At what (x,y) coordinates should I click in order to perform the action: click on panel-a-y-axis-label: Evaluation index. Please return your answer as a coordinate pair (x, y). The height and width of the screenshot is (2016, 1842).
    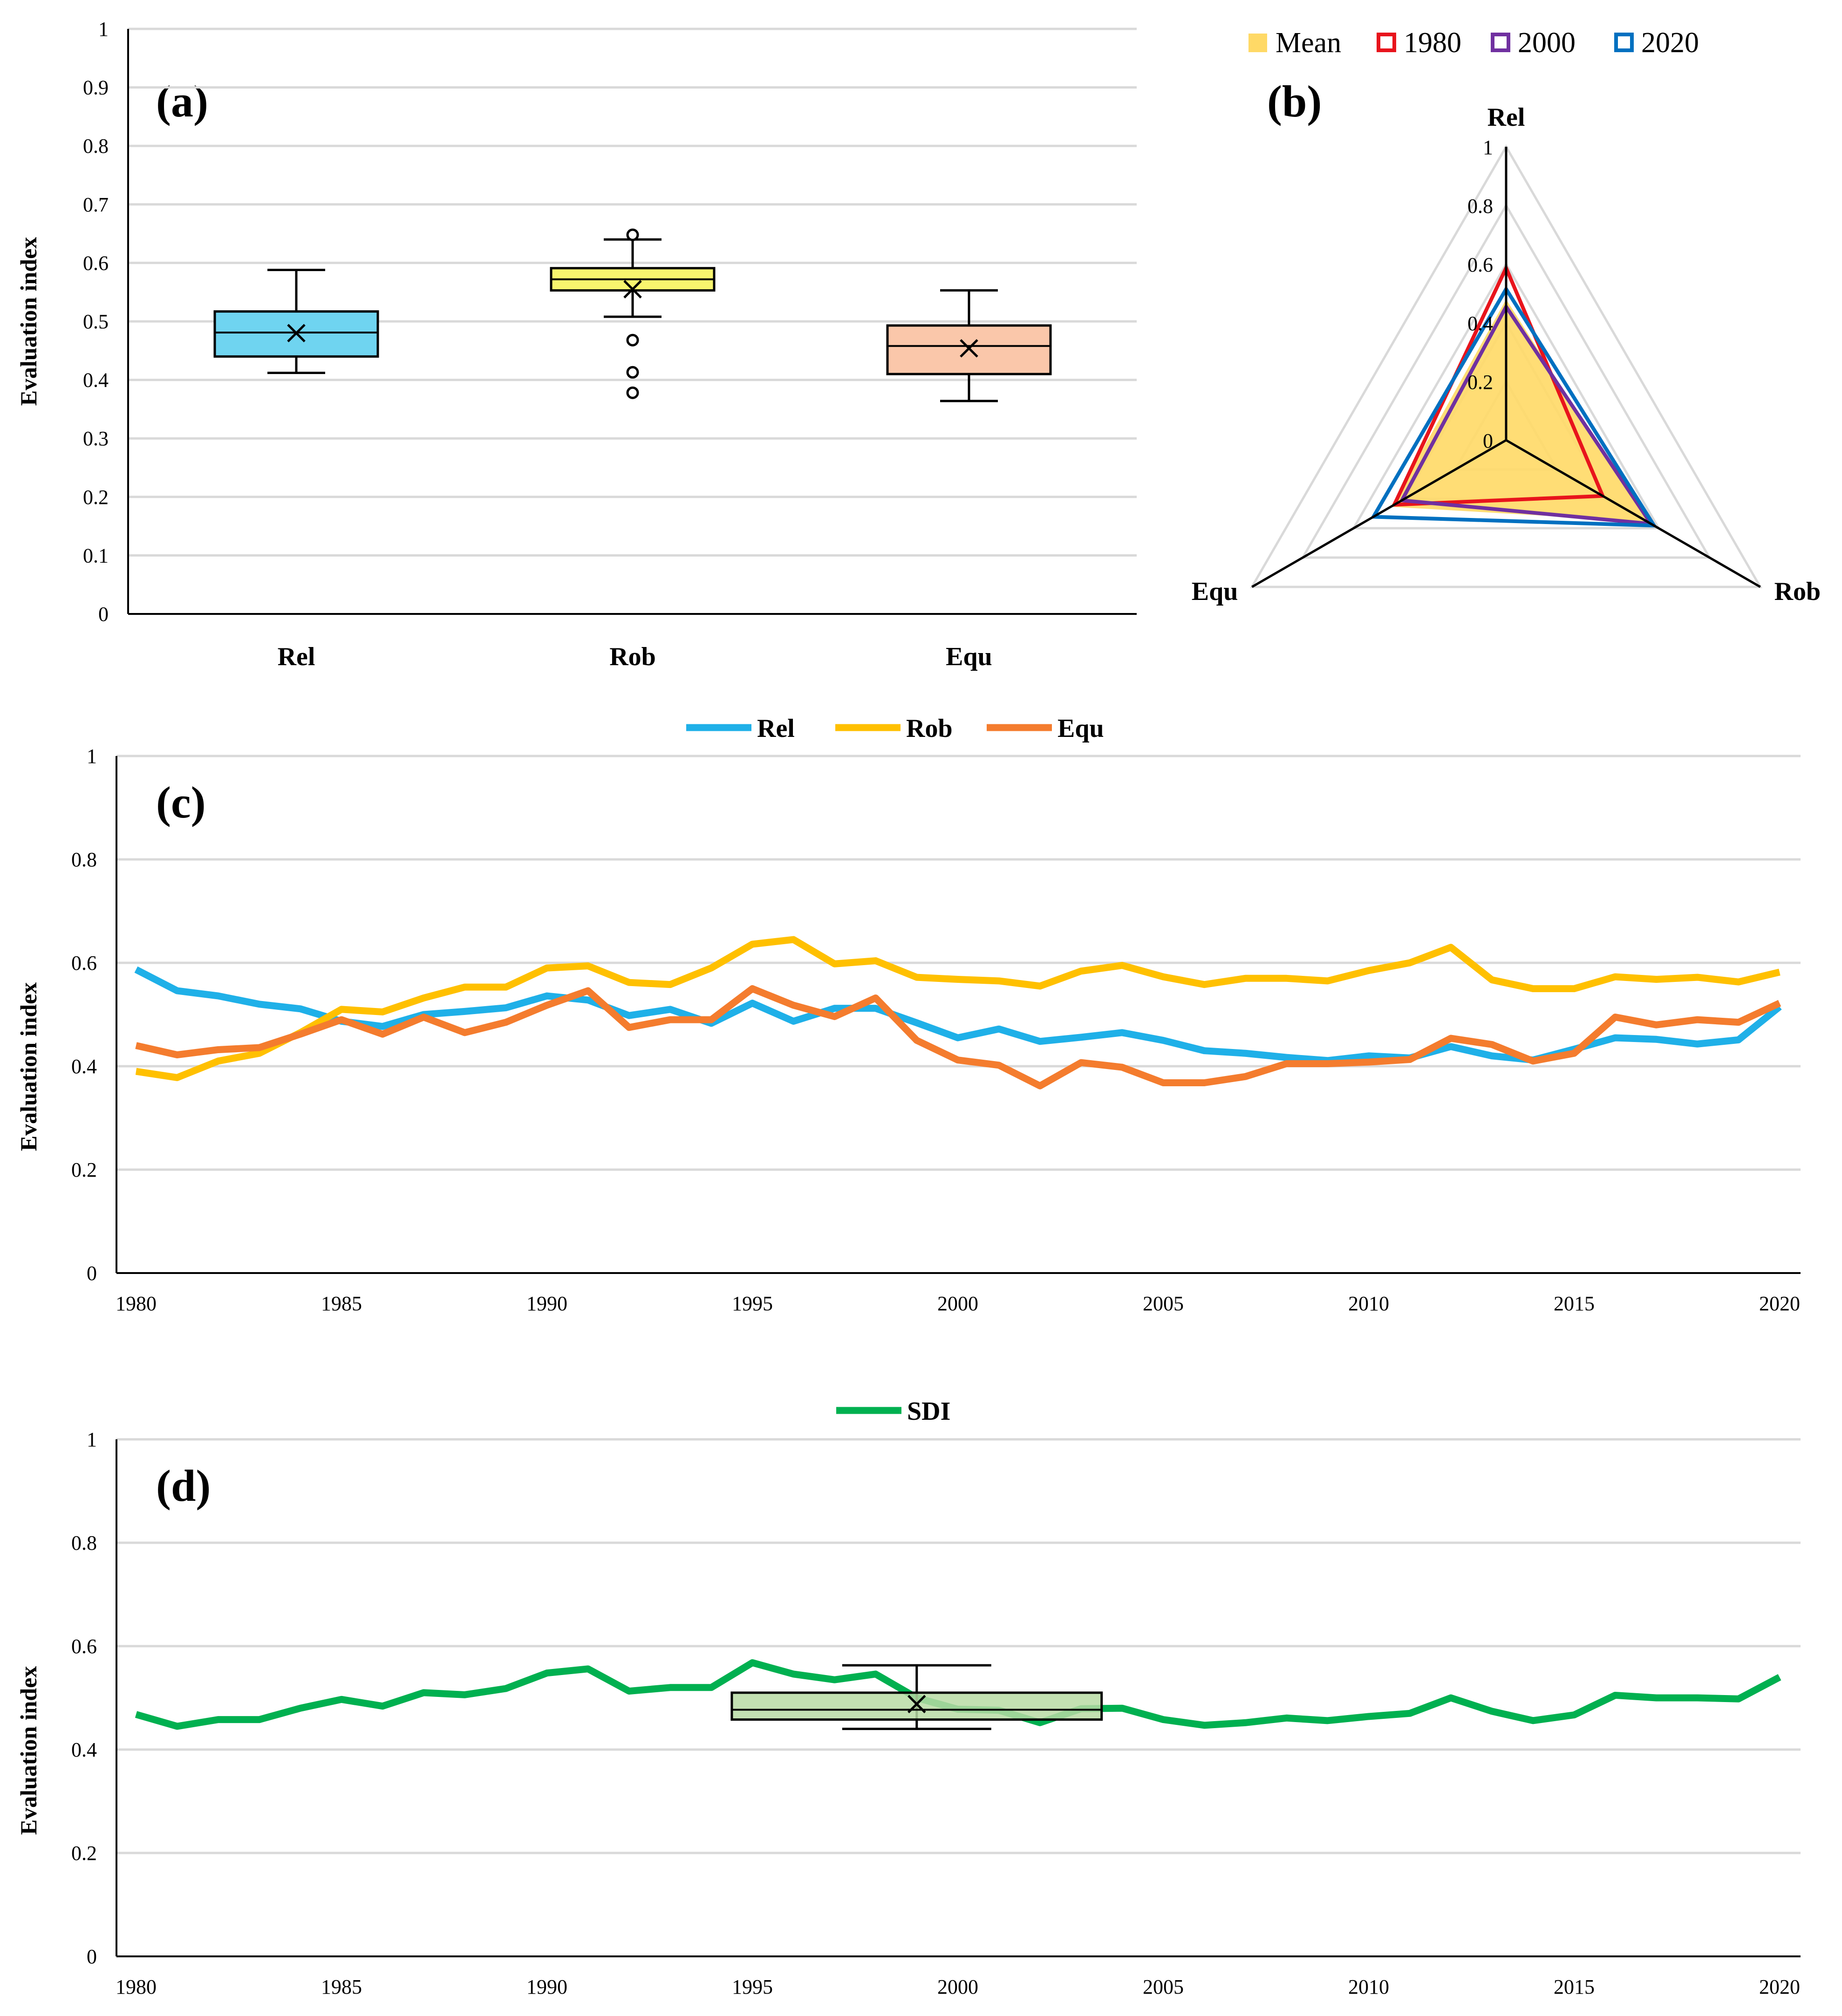
    Looking at the image, I should click on (28, 321).